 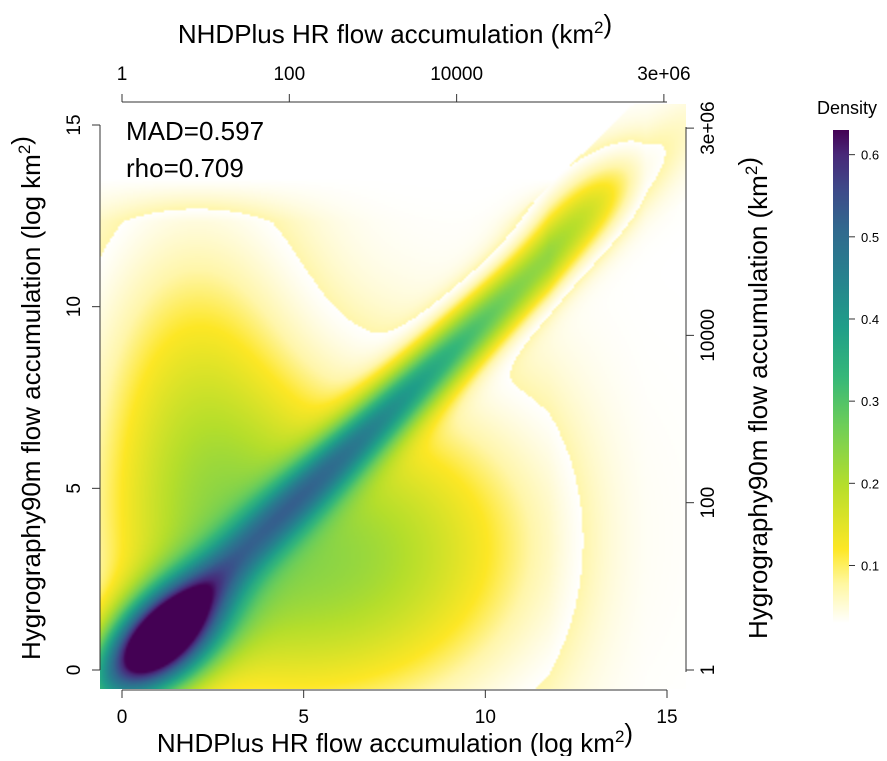 I want to click on legend: Density 0.1 0.2 0.3 0.4 0.5 0.6, so click(x=848, y=360).